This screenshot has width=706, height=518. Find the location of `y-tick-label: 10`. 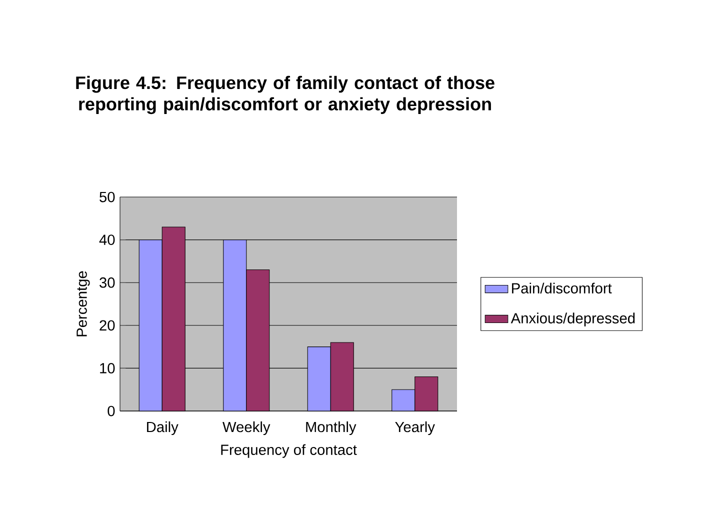

y-tick-label: 10 is located at coordinates (107, 368).